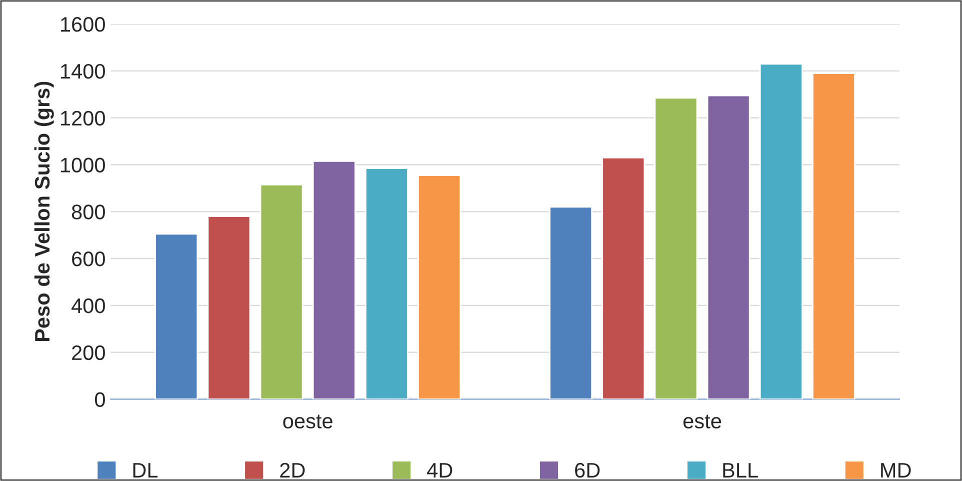  Describe the element at coordinates (587, 470) in the screenshot. I see `legend-label: 6D` at that location.